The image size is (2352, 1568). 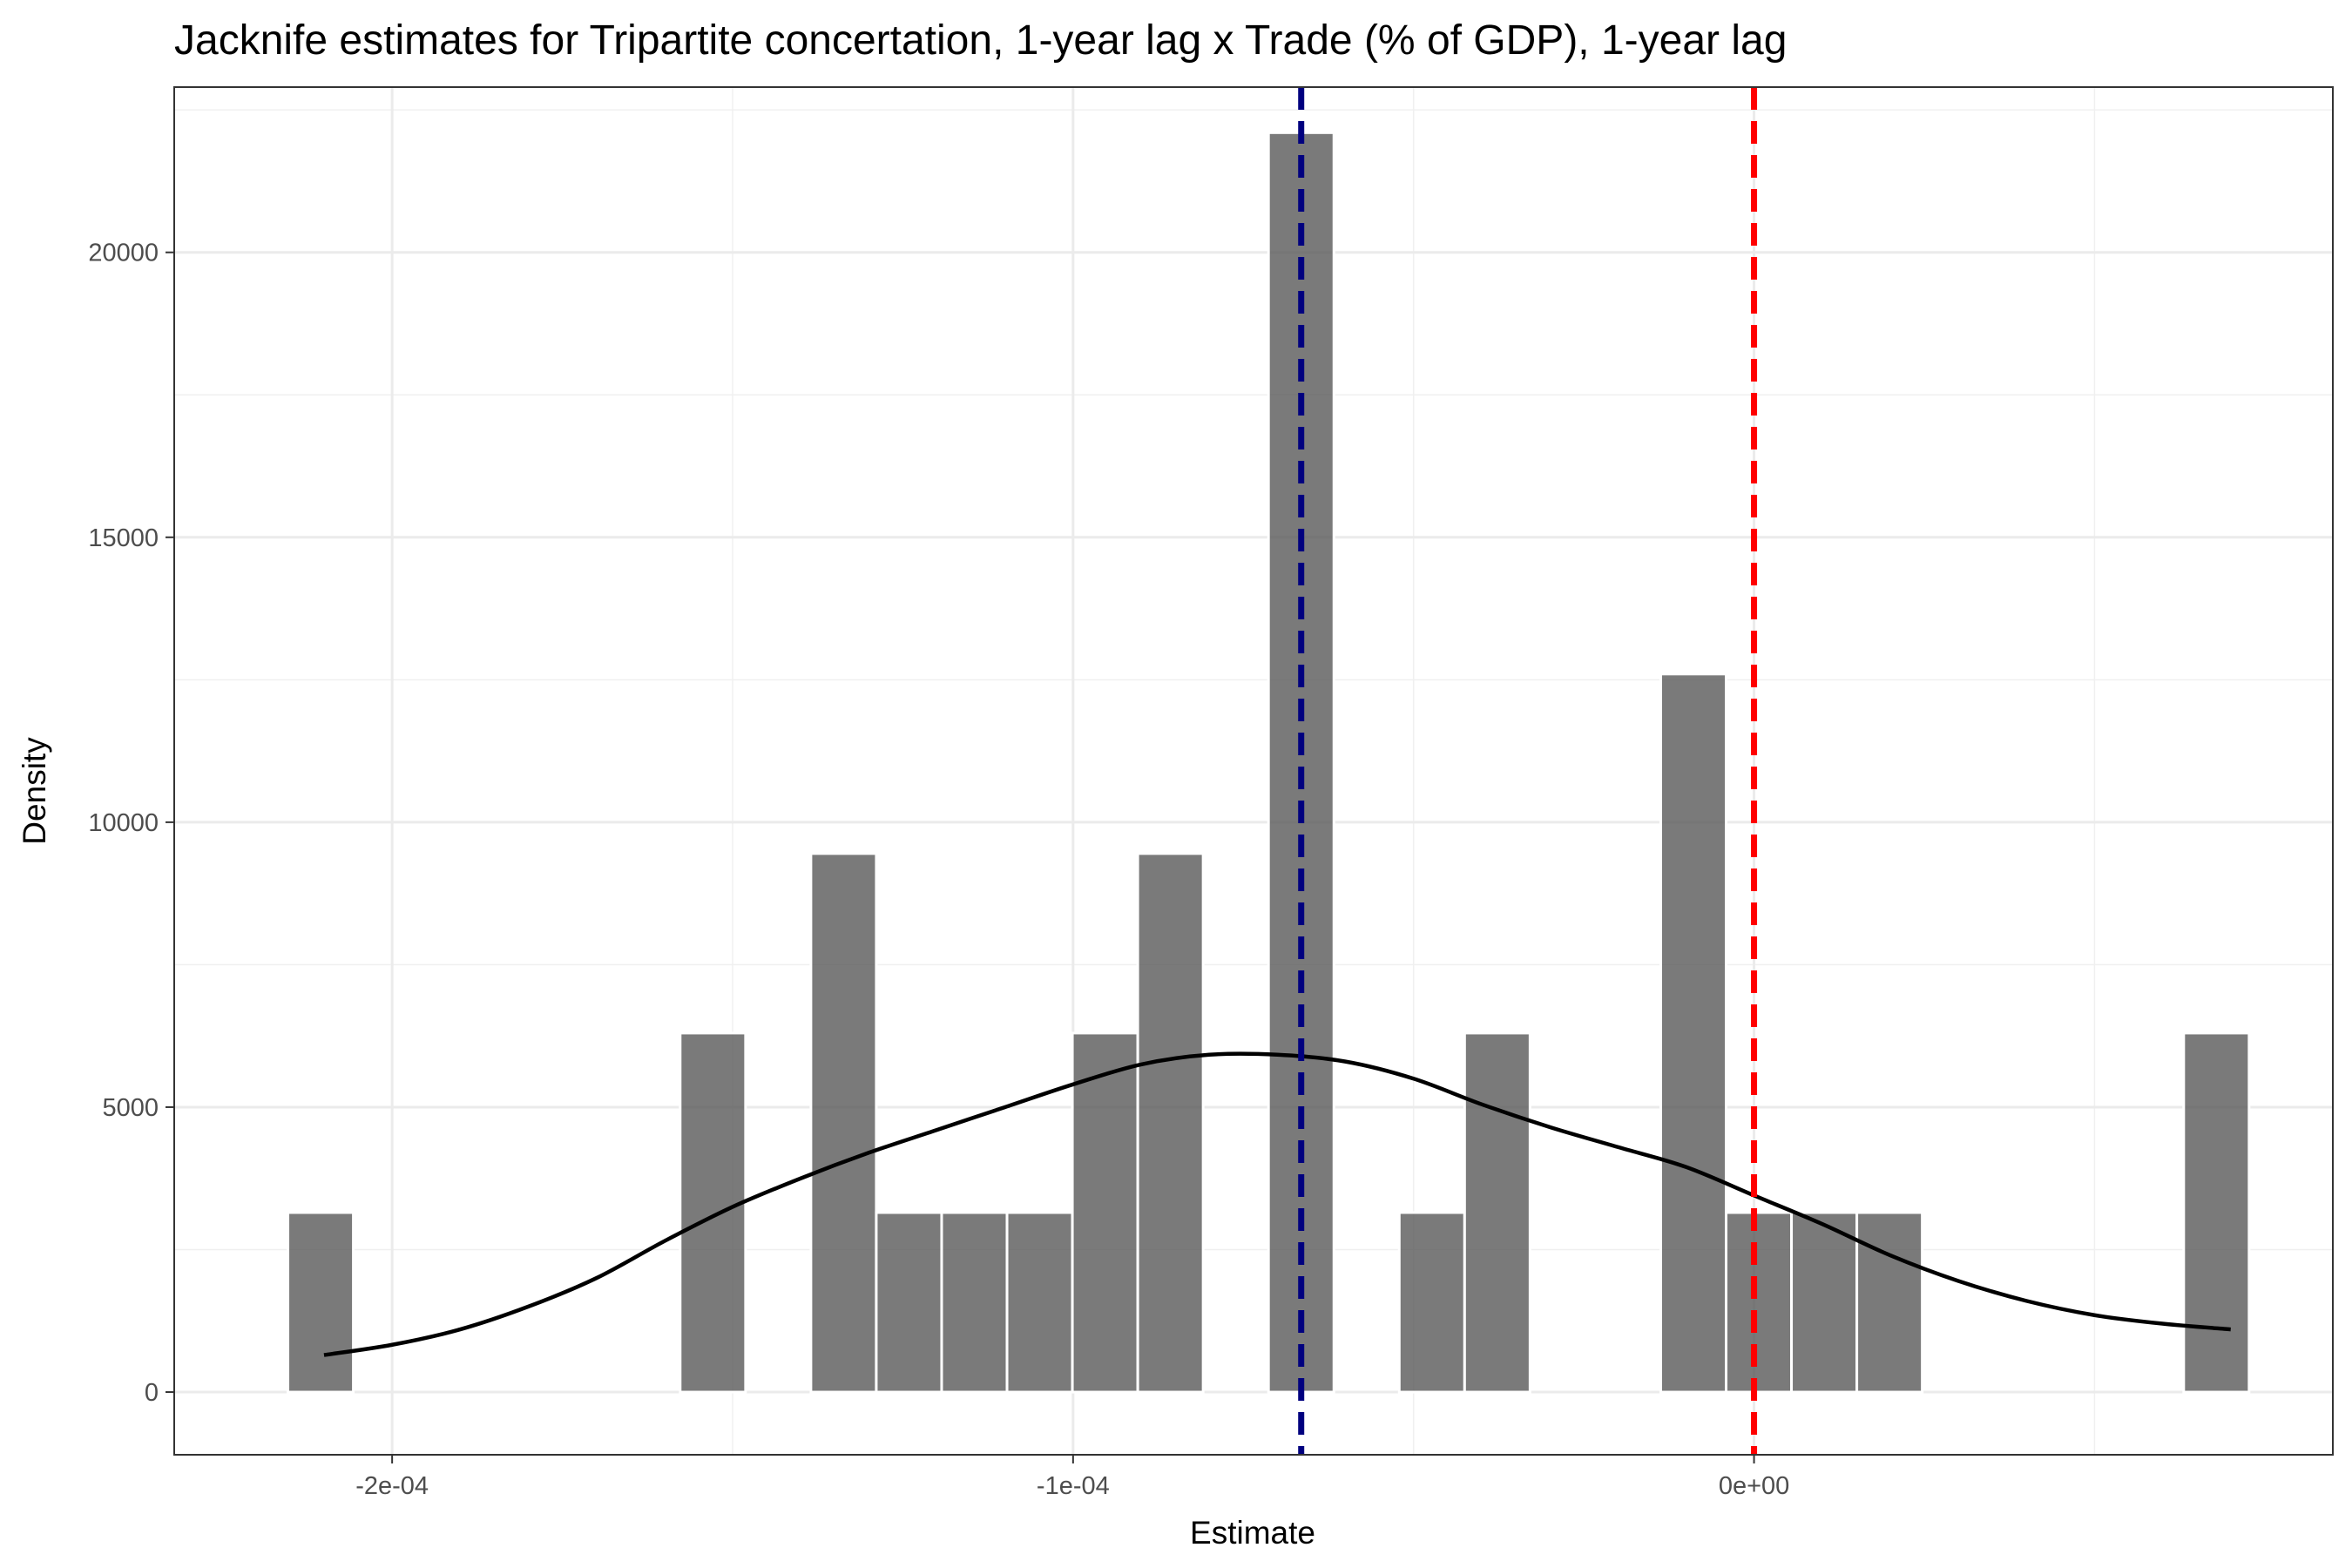 What do you see at coordinates (130, 1108) in the screenshot?
I see `y-tick-label: 5000` at bounding box center [130, 1108].